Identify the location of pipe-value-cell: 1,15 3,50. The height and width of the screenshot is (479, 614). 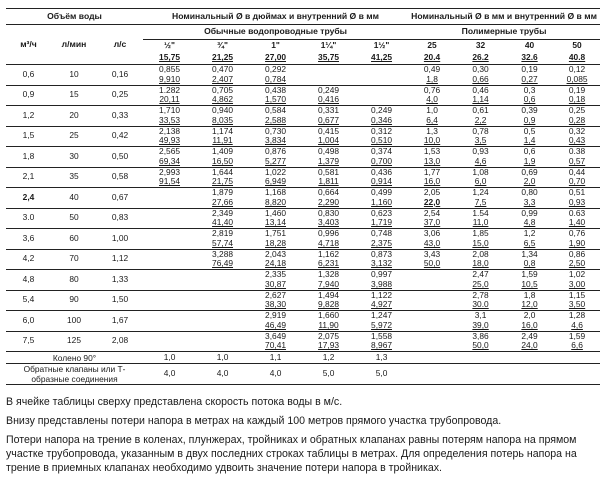
(577, 300).